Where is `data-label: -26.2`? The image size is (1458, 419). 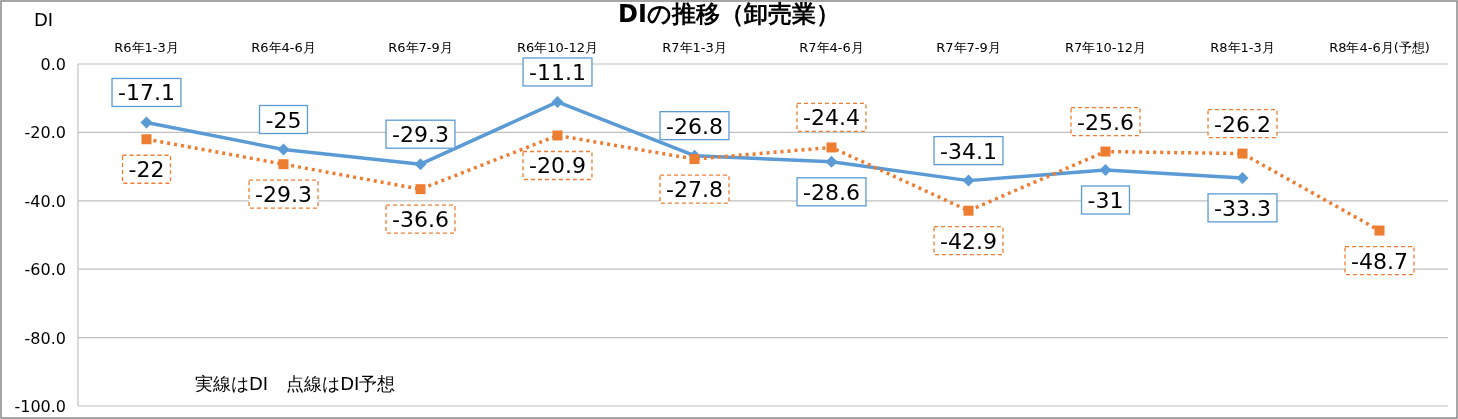
data-label: -26.2 is located at coordinates (1242, 124).